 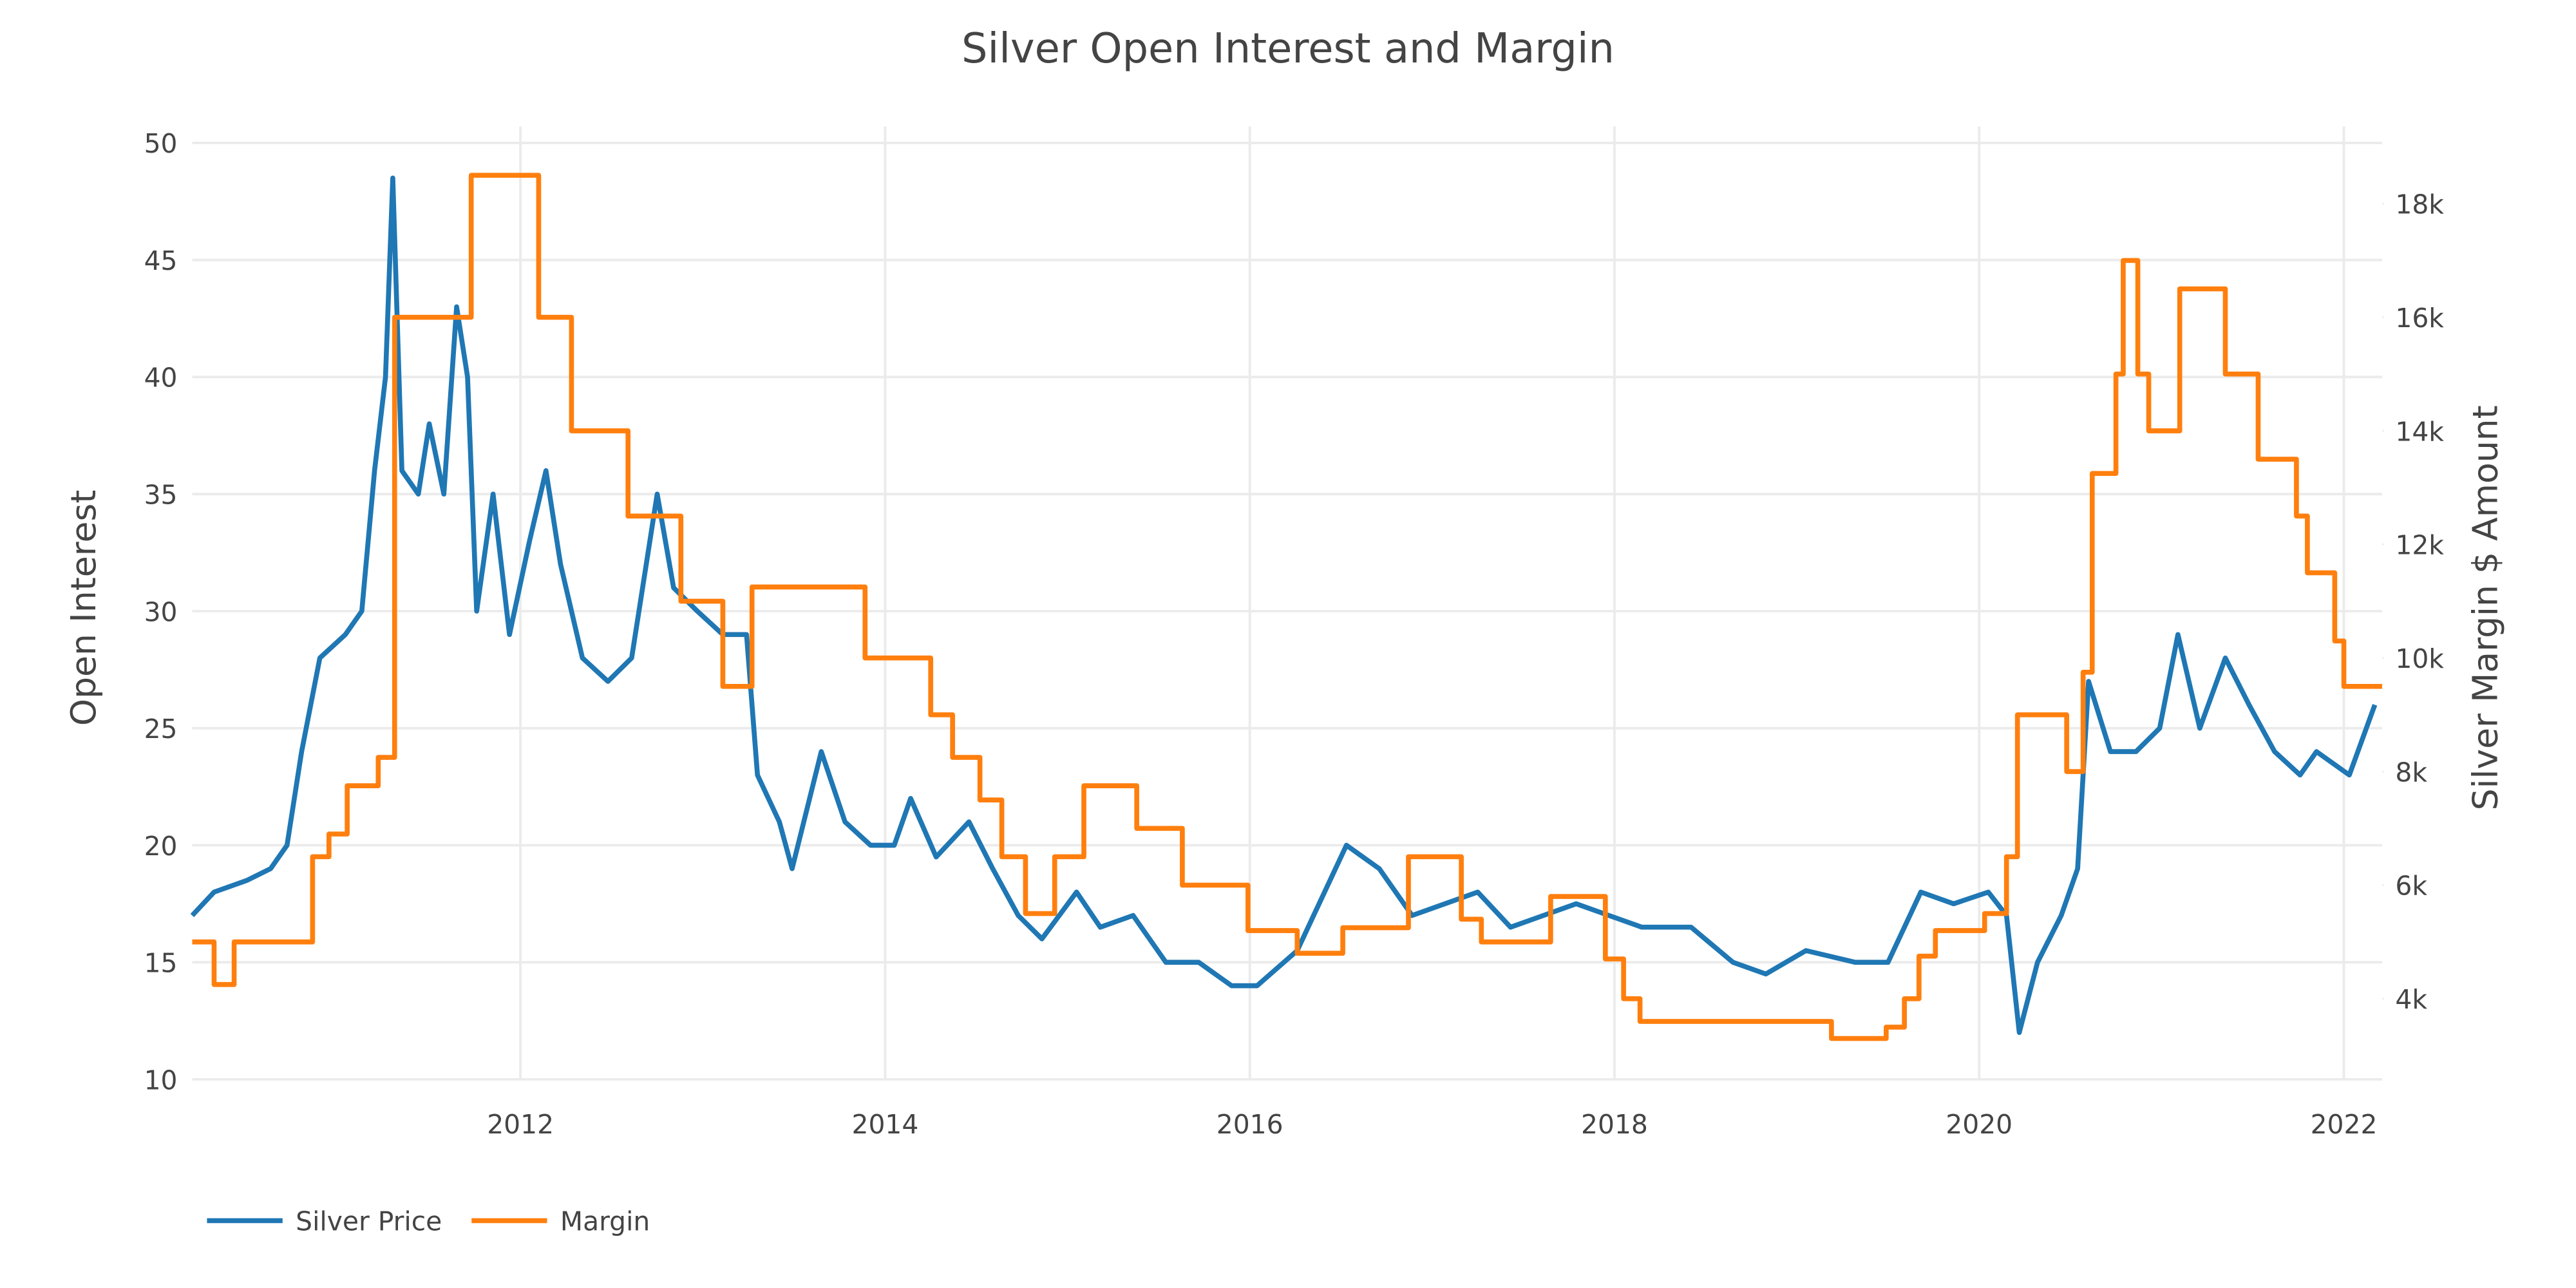 What do you see at coordinates (2419, 545) in the screenshot?
I see `y2-tick-label: 12k` at bounding box center [2419, 545].